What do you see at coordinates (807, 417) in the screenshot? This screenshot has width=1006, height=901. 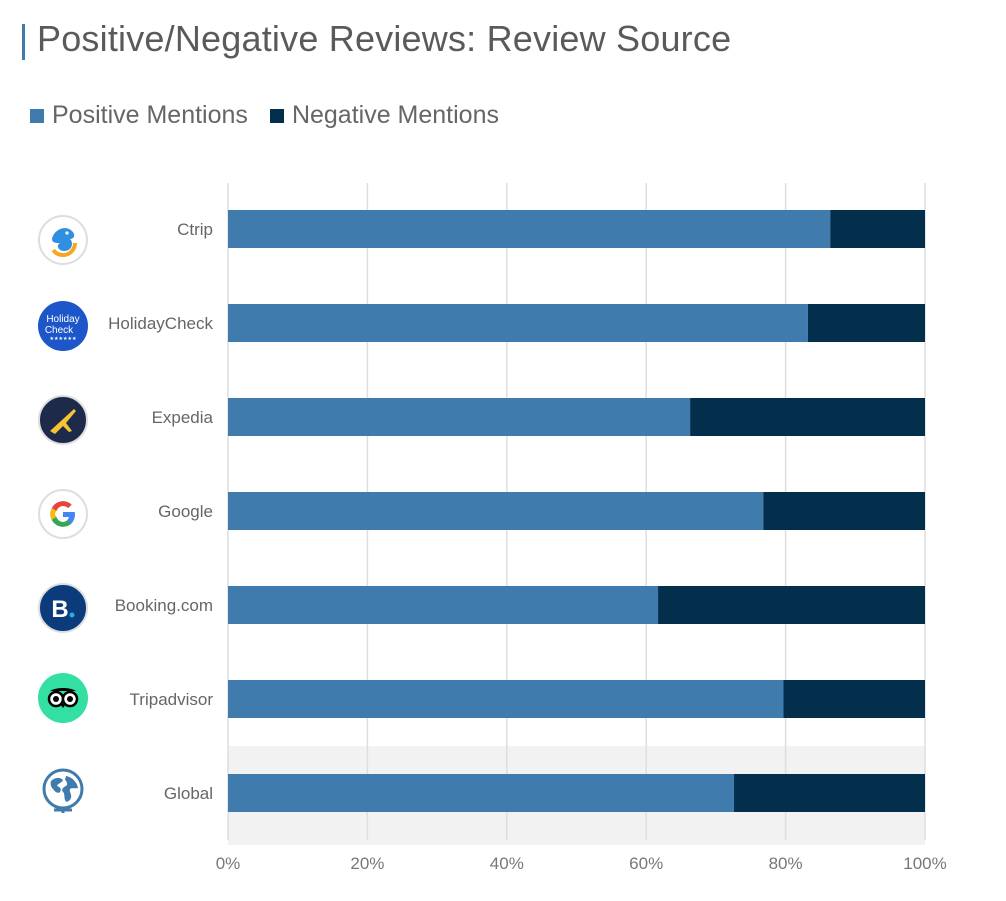 I see `bar-negative-expedia` at bounding box center [807, 417].